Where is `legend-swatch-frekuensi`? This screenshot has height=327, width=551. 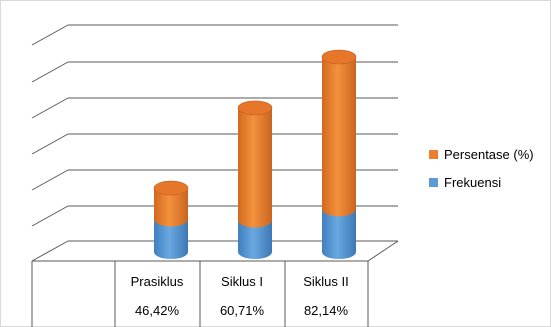 legend-swatch-frekuensi is located at coordinates (433, 182).